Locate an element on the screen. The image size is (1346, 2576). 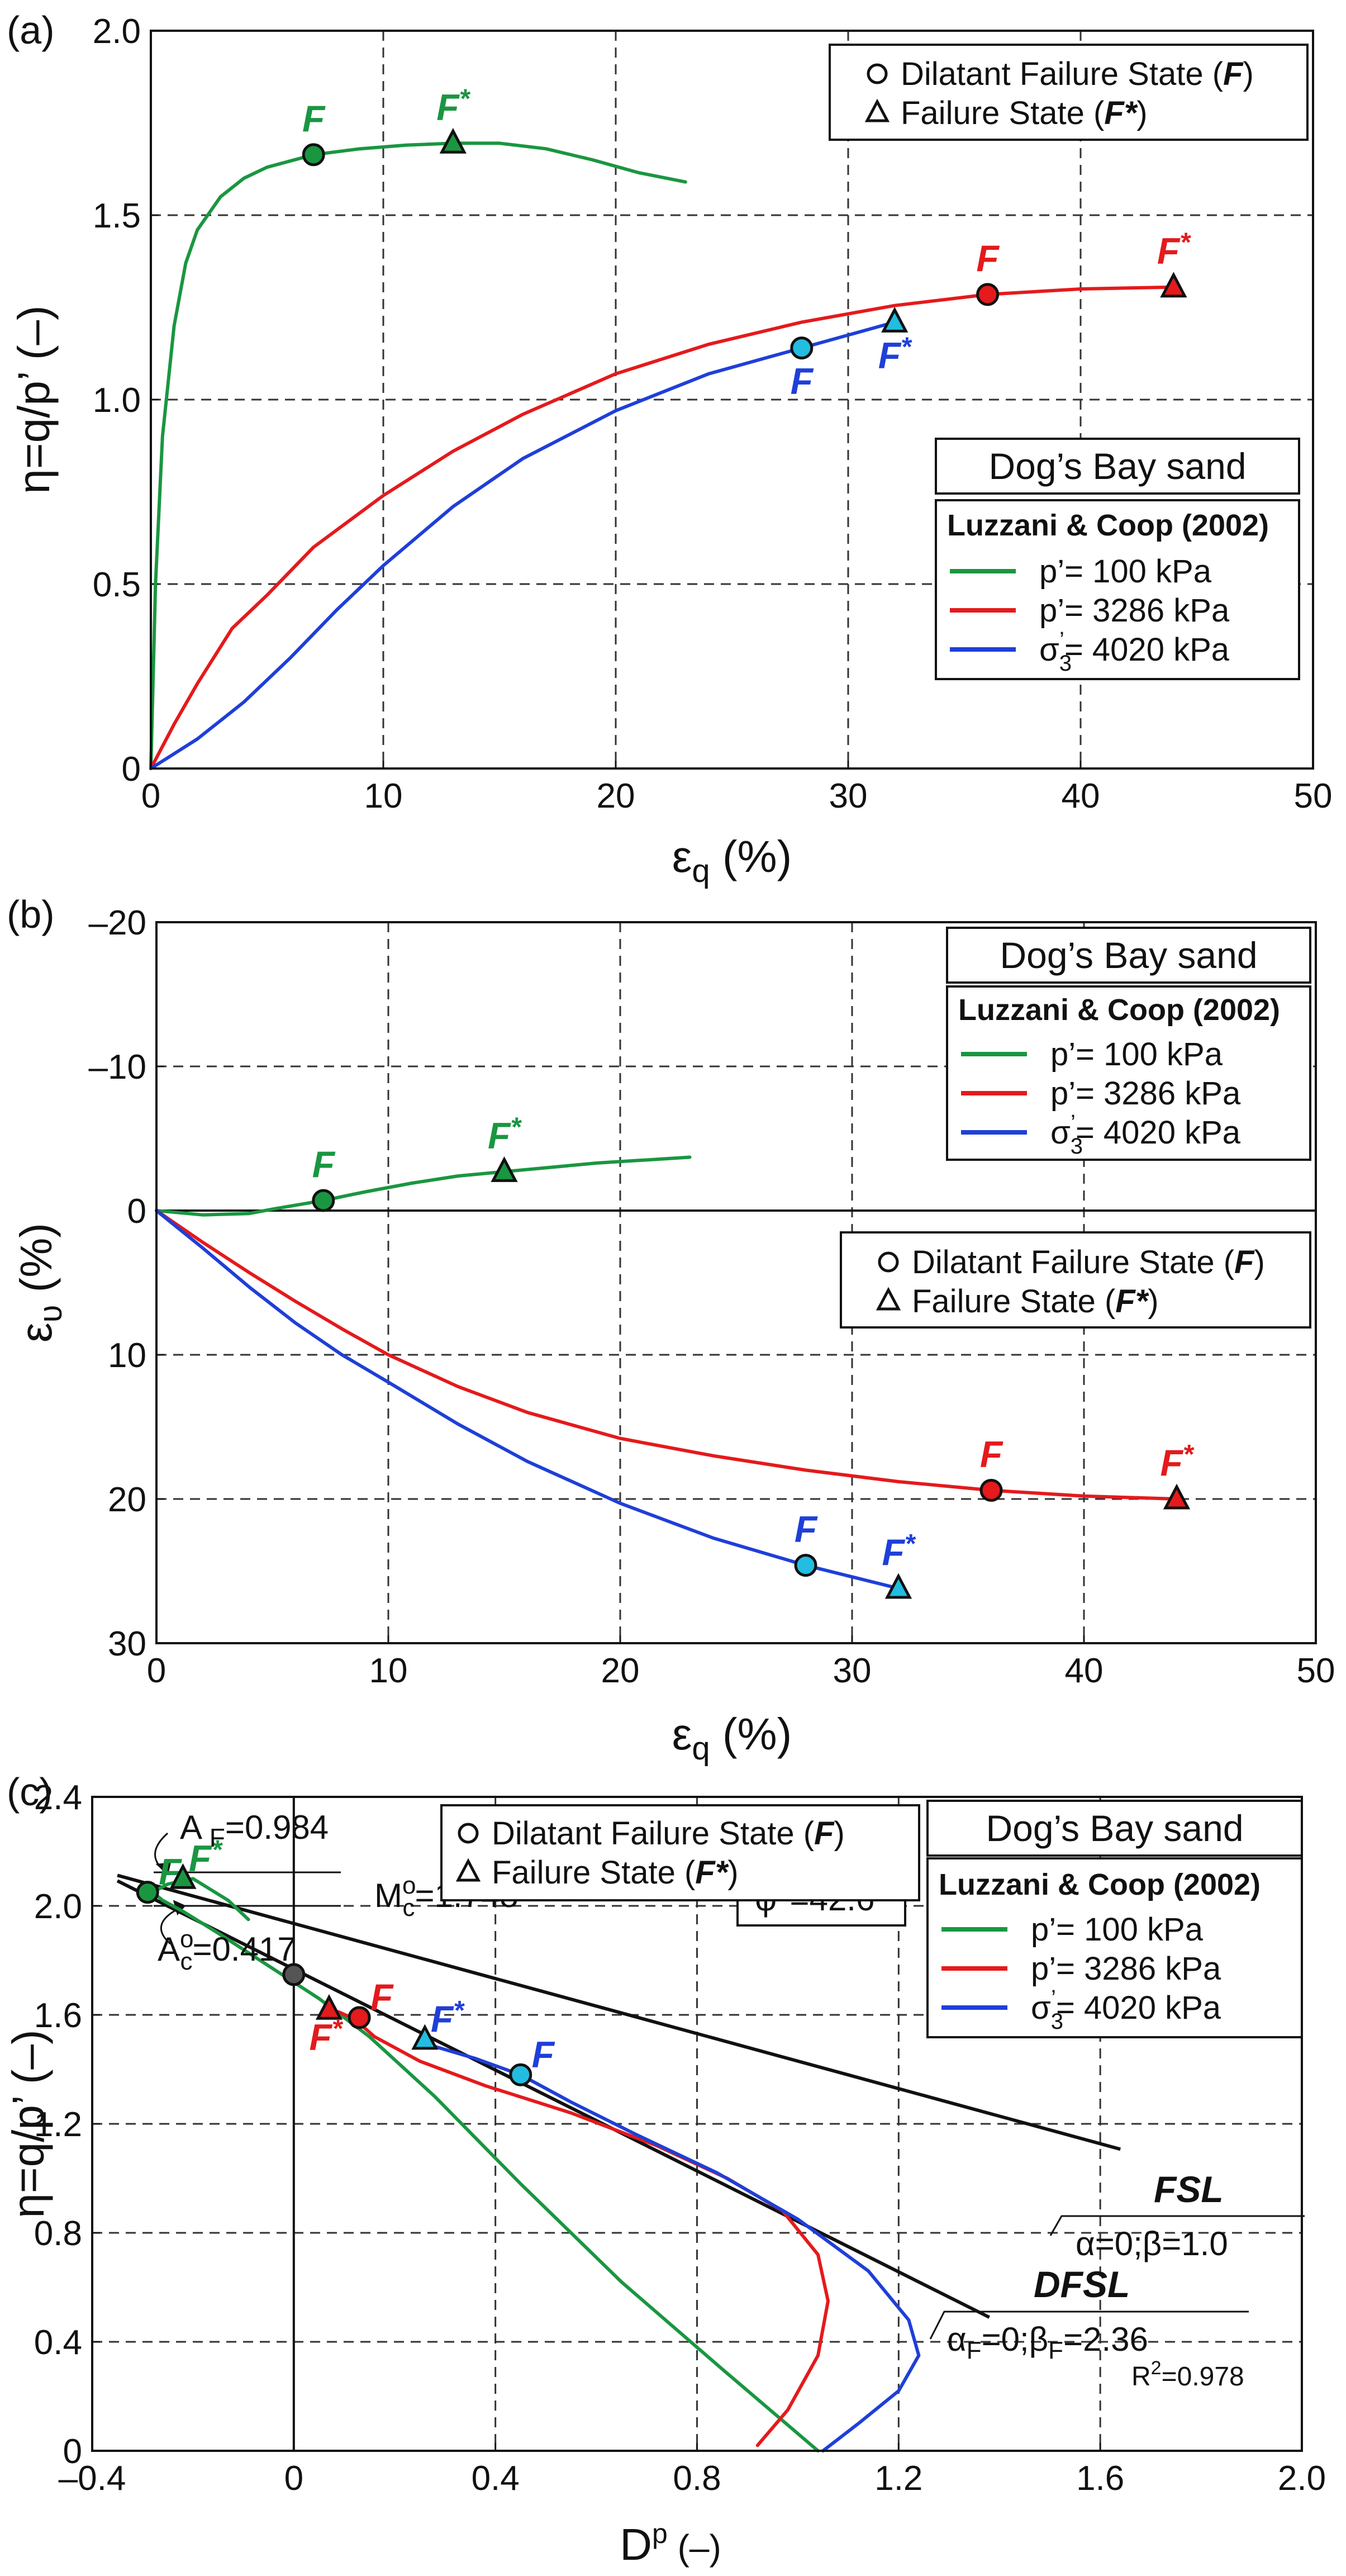
x-tick-label: 2.0 is located at coordinates (1302, 2478).